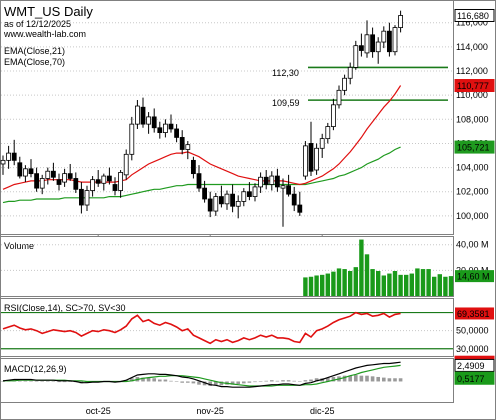  I want to click on volume-bars, so click(378, 267).